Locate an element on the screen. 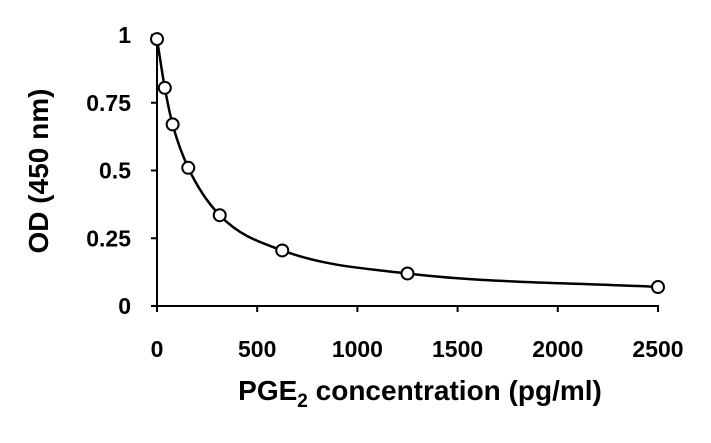 The height and width of the screenshot is (443, 711). y-axis: 0 0.25 0.5 0.75 1 is located at coordinates (122, 170).